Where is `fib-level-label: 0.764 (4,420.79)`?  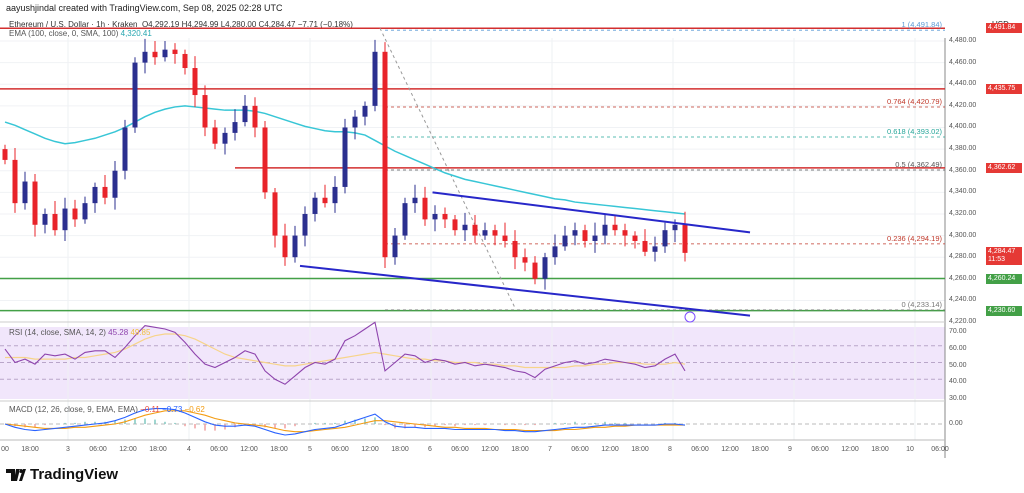
fib-level-label: 0.764 (4,420.79) is located at coordinates (914, 101).